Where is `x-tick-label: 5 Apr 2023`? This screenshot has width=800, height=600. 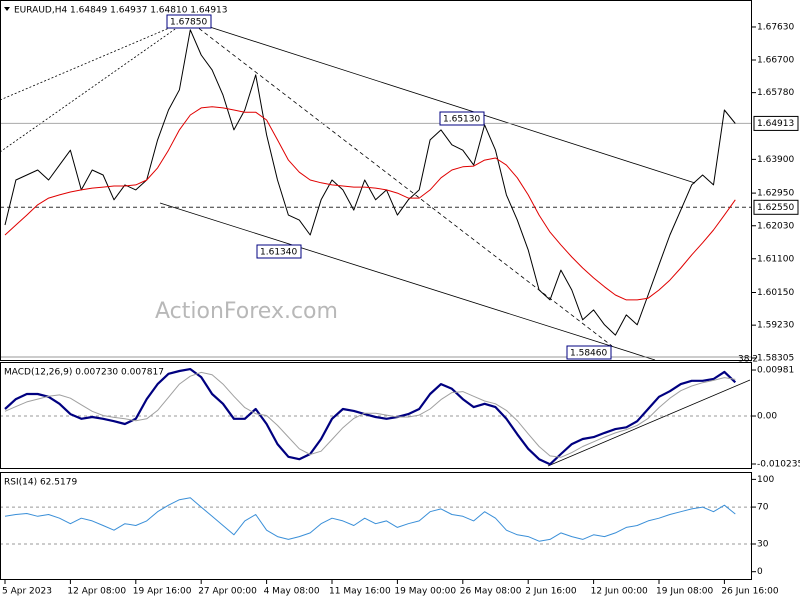 x-tick-label: 5 Apr 2023 is located at coordinates (27, 592).